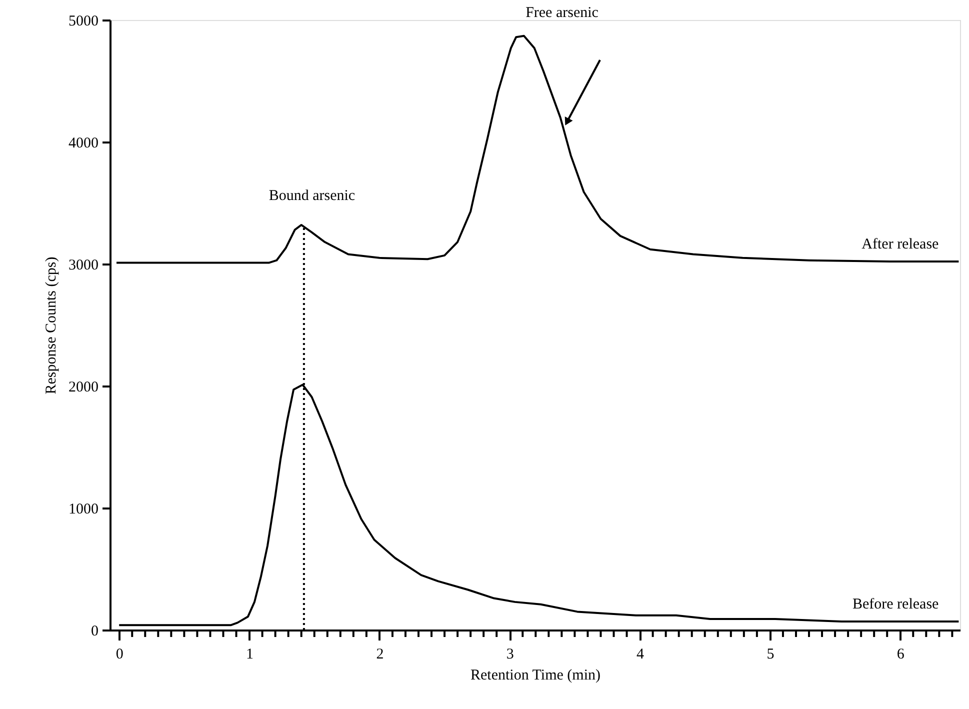 The height and width of the screenshot is (709, 969). Describe the element at coordinates (901, 244) in the screenshot. I see `series-label: After release` at that location.